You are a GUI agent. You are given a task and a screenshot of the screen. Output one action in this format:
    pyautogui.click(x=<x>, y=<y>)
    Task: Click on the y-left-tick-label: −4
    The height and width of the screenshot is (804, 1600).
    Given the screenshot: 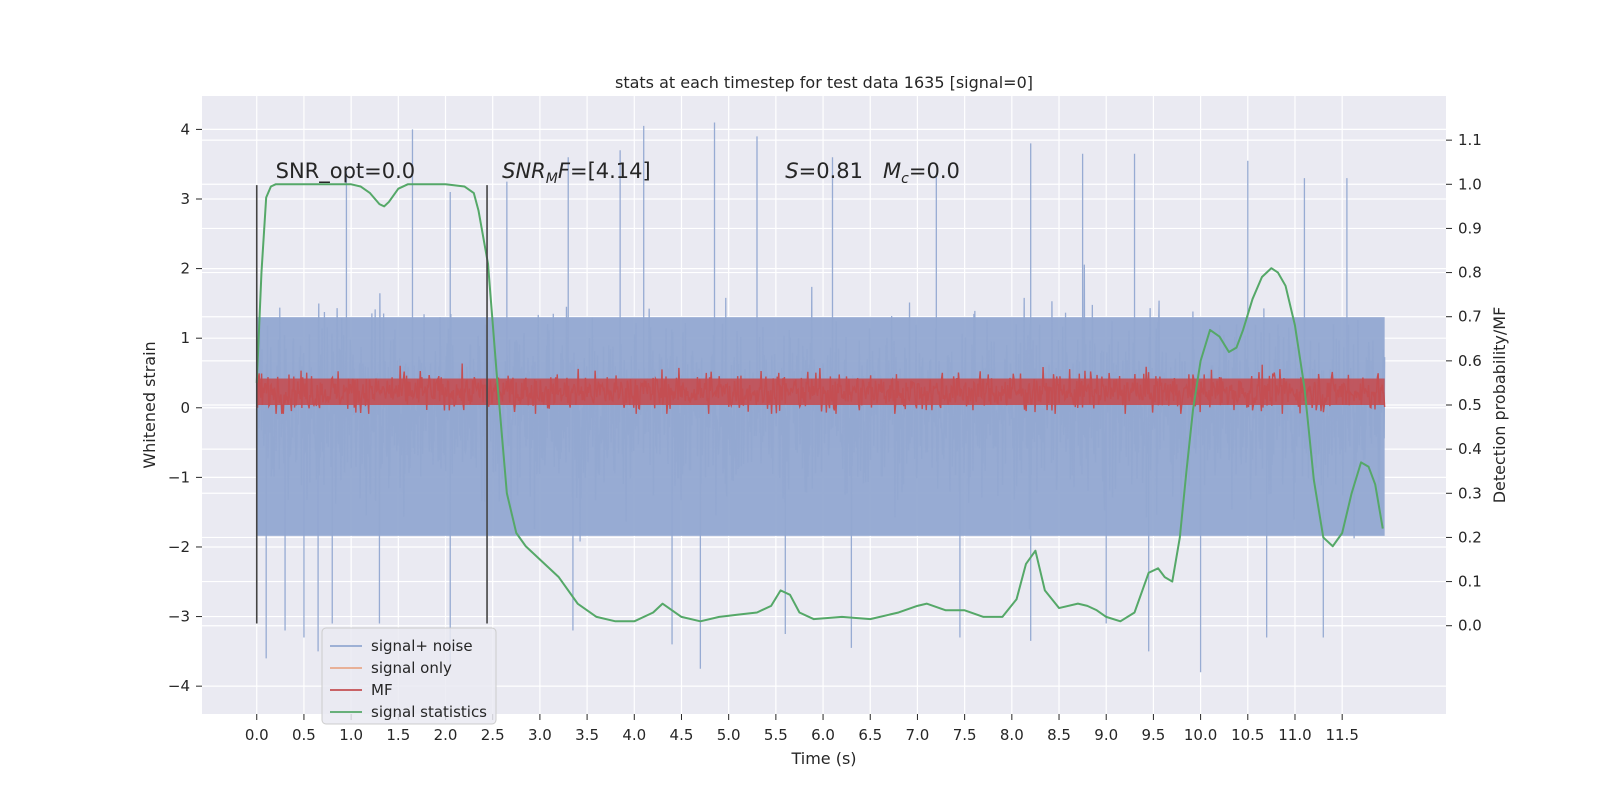 What is the action you would take?
    pyautogui.click(x=179, y=686)
    